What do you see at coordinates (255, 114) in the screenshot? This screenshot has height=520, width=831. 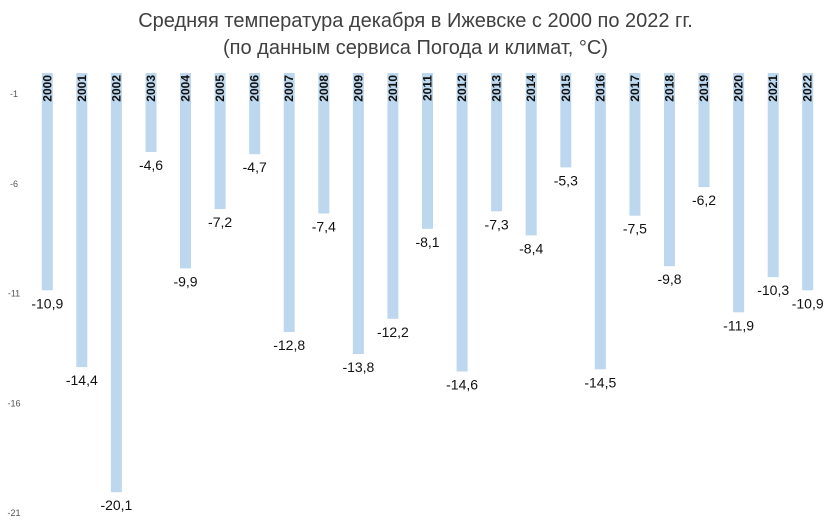 I see `bar-2006` at bounding box center [255, 114].